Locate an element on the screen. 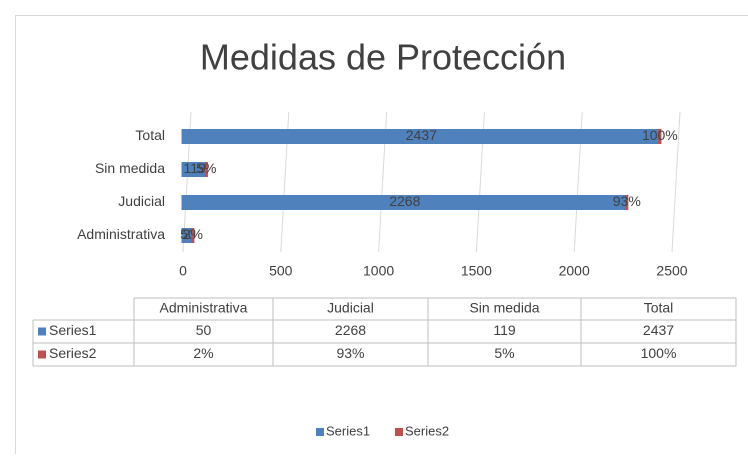 This screenshot has height=459, width=748. chart-title: Medidas de Protección is located at coordinates (383, 57).